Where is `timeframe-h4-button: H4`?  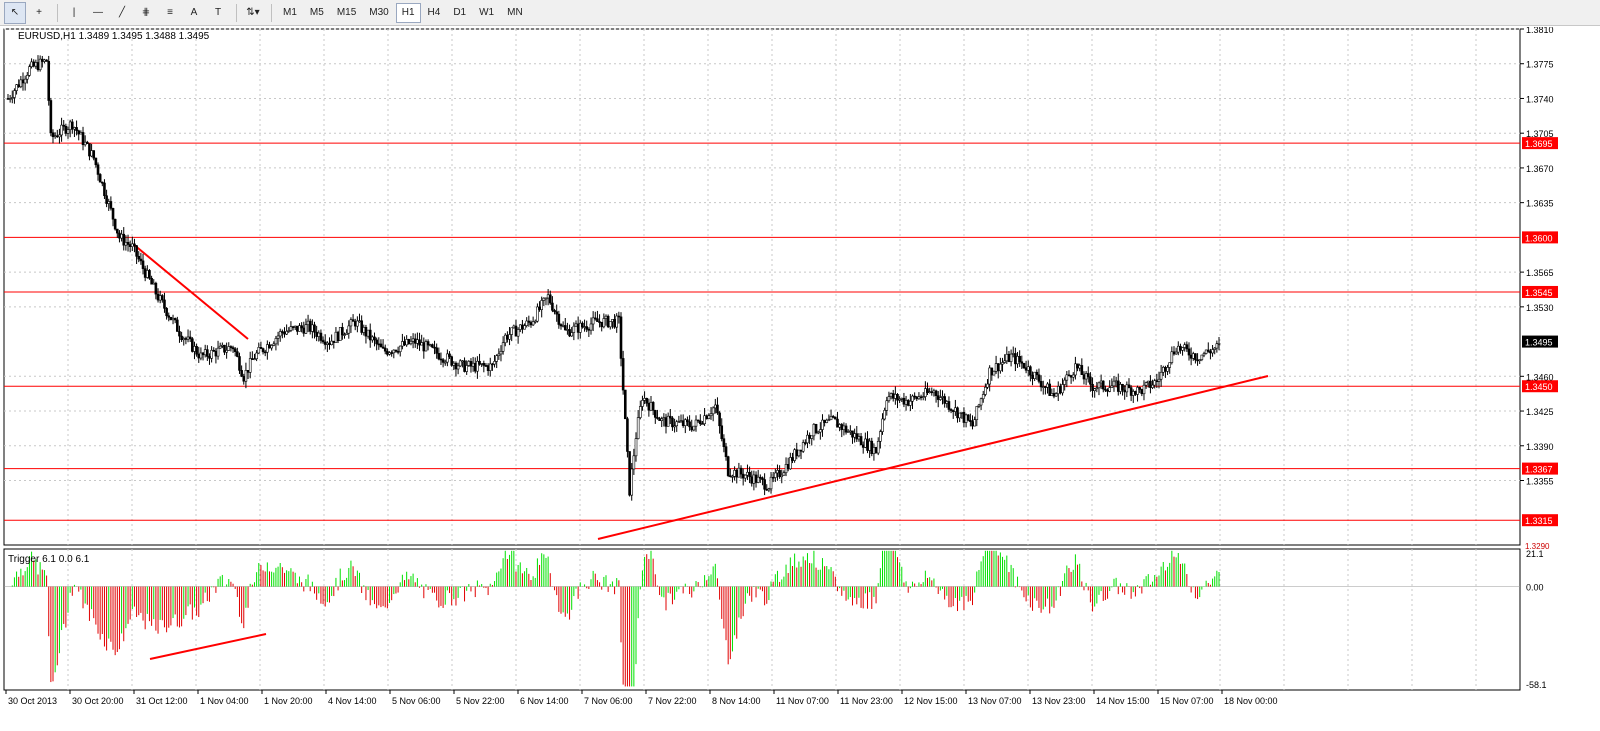
timeframe-h4-button: H4 is located at coordinates (434, 12).